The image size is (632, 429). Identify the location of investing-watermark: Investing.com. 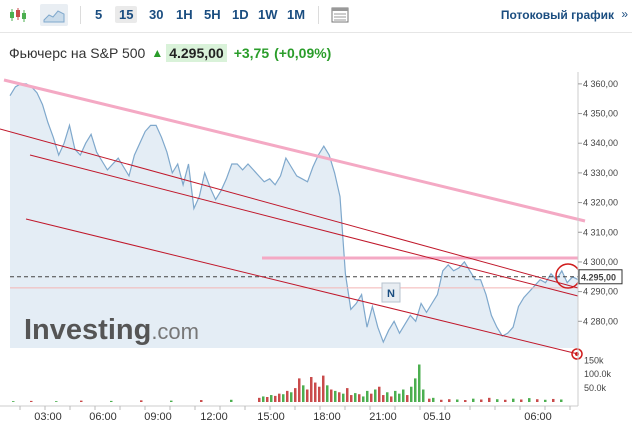
(111, 330).